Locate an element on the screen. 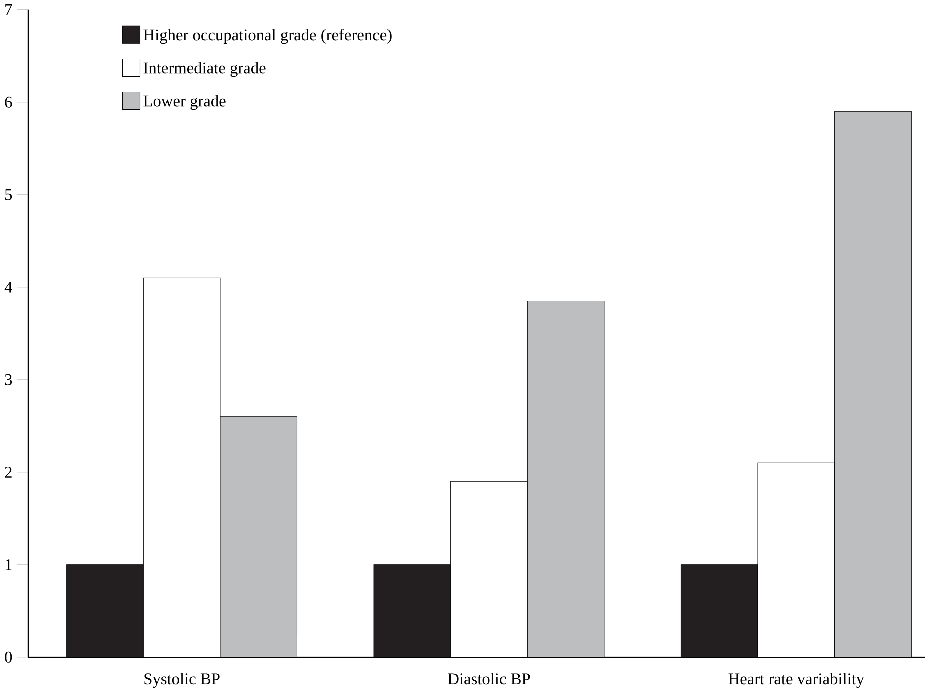 This screenshot has height=693, width=926. y-tick-label: 6 is located at coordinates (8, 102).